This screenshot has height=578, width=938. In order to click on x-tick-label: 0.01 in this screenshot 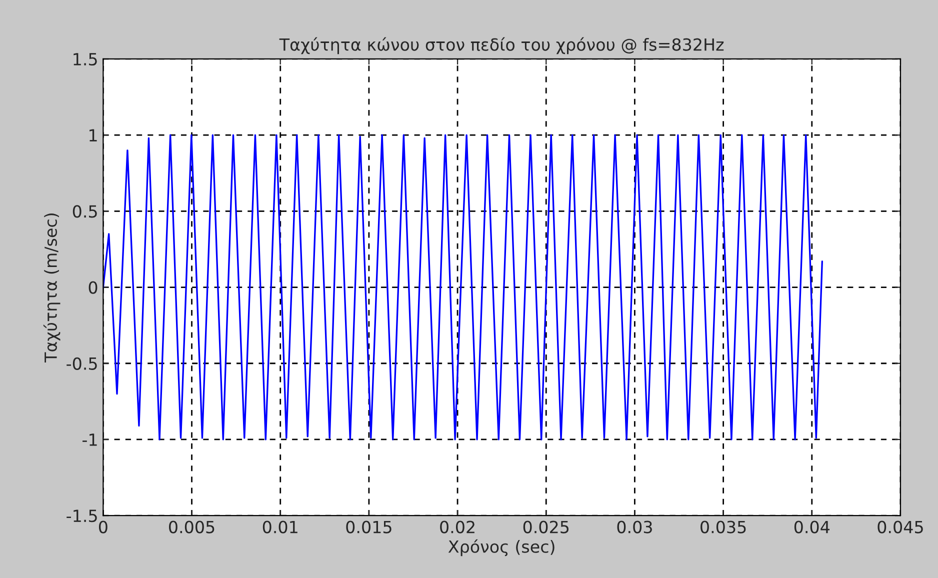, I will do `click(280, 527)`.